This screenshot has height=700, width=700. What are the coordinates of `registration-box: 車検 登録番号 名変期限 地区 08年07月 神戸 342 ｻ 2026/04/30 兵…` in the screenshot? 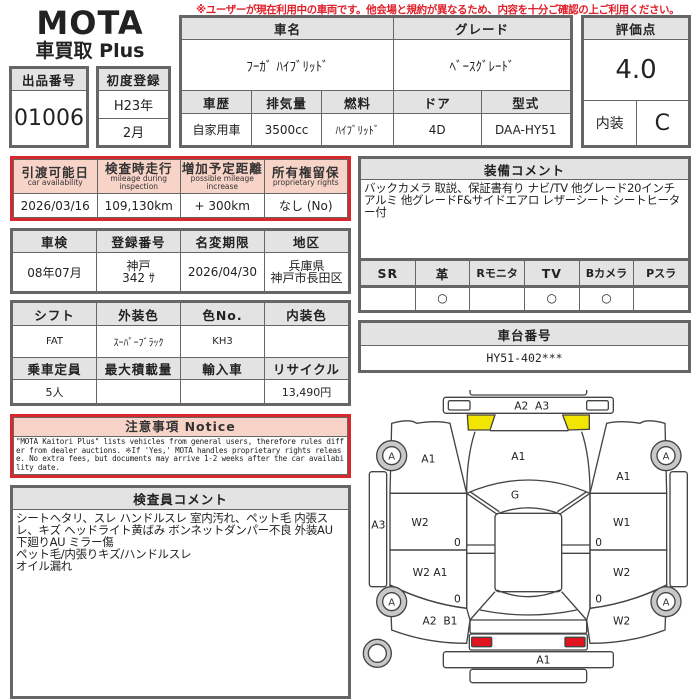 It's located at (180, 261).